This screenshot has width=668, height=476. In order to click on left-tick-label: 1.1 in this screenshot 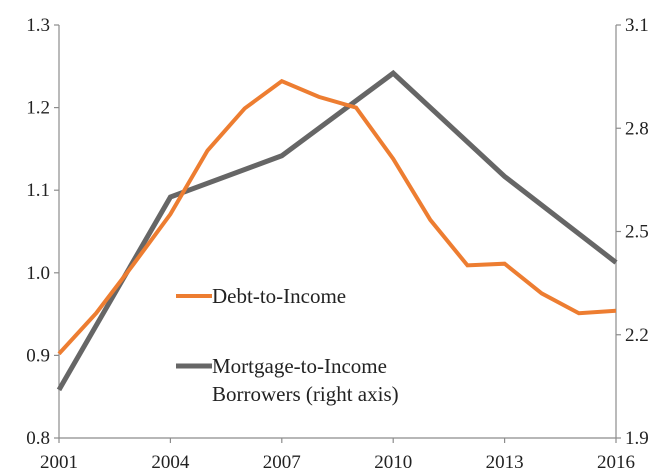, I will do `click(38, 190)`.